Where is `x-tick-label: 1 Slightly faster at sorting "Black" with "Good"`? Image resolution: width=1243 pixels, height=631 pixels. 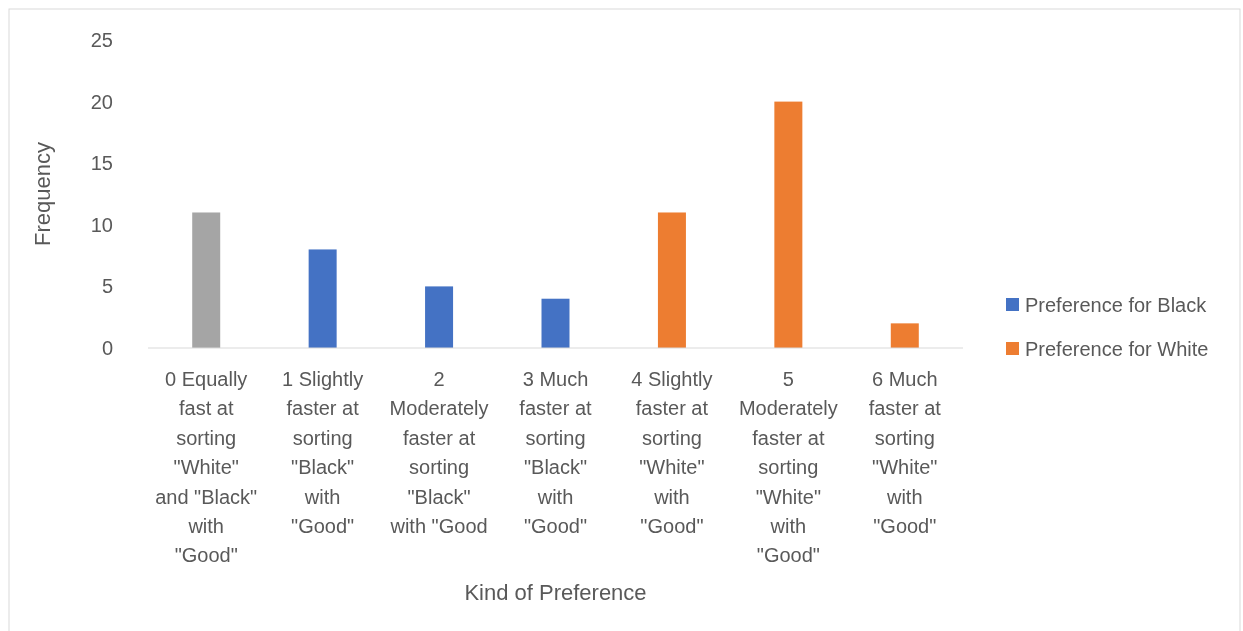
x-tick-label: 1 Slightly faster at sorting "Black" with "Good" is located at coordinates (323, 452).